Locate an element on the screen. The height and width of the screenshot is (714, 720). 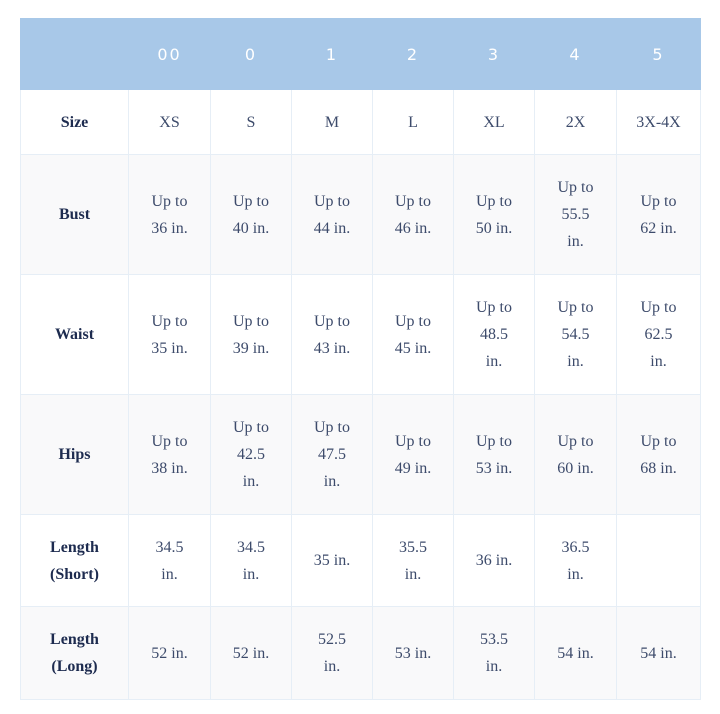
value-cell: 35.5 in. is located at coordinates (413, 560).